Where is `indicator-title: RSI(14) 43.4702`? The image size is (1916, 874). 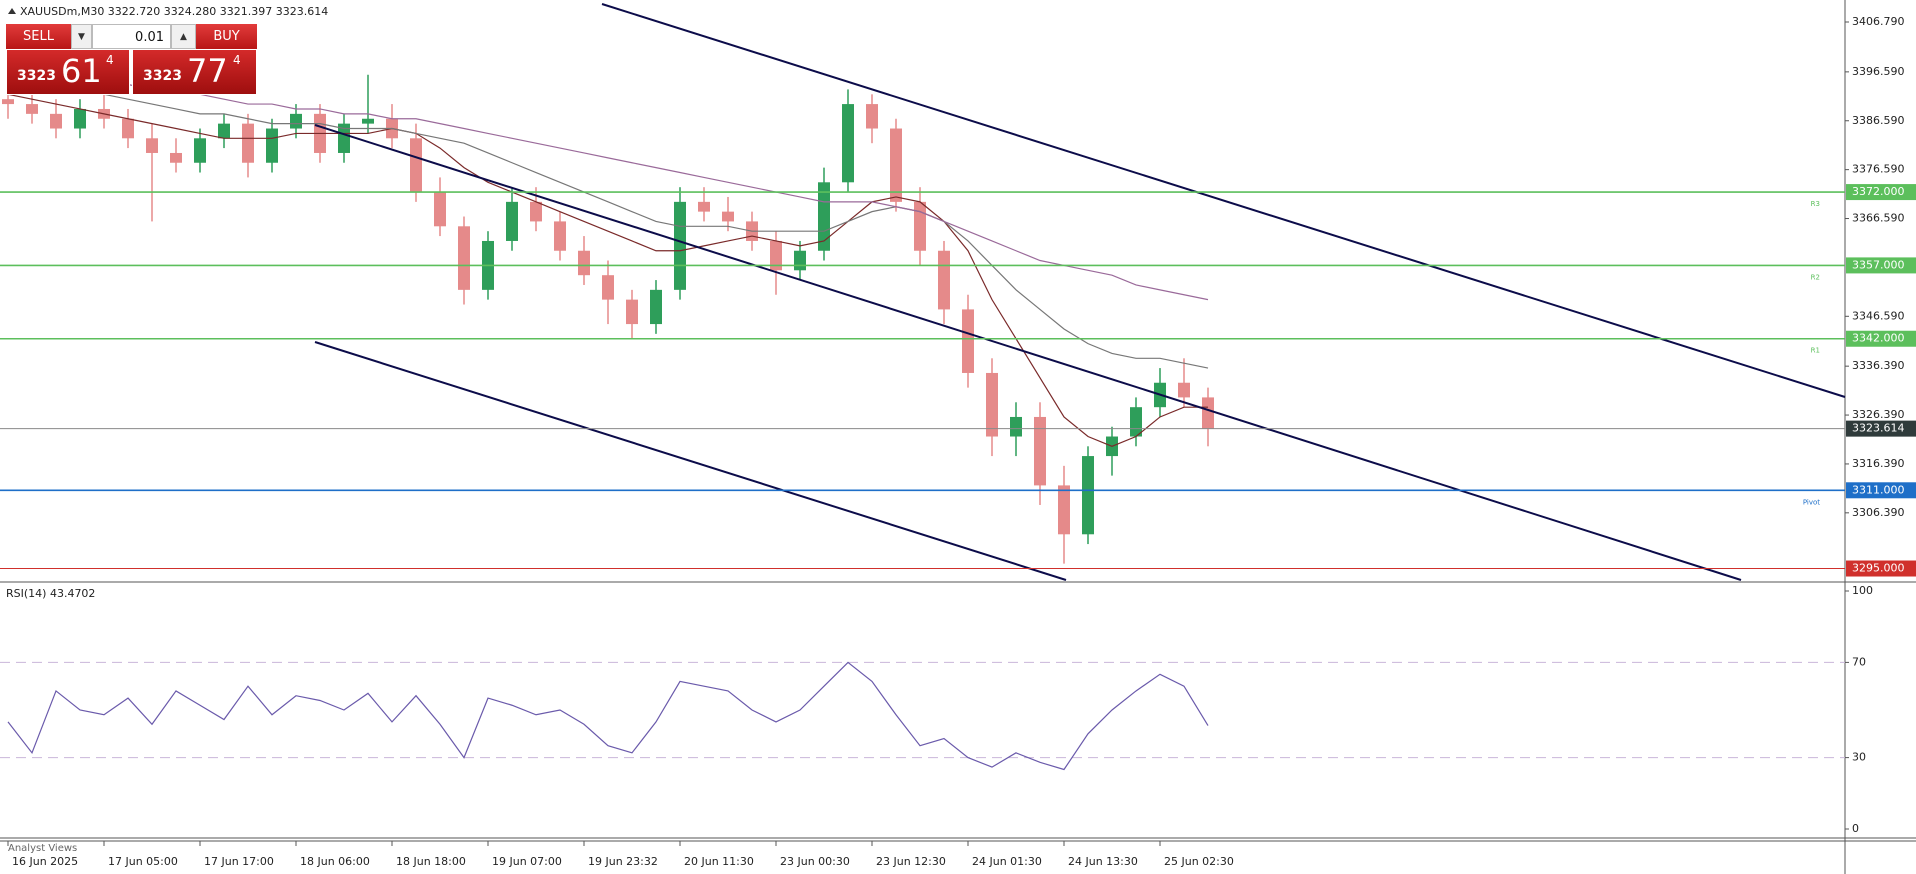 indicator-title: RSI(14) 43.4702 is located at coordinates (50, 593).